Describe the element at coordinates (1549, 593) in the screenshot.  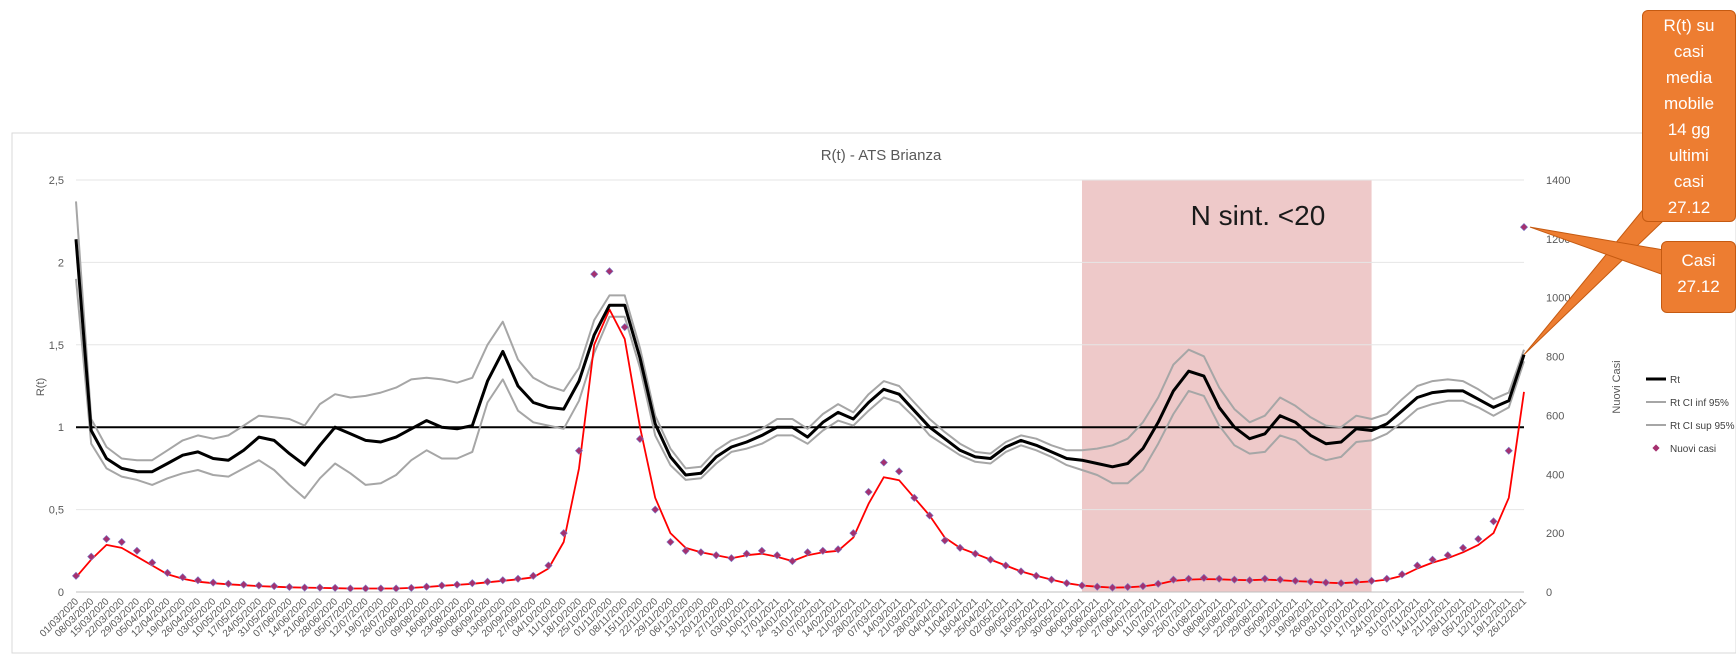
I see `y2-tick-label: 0` at that location.